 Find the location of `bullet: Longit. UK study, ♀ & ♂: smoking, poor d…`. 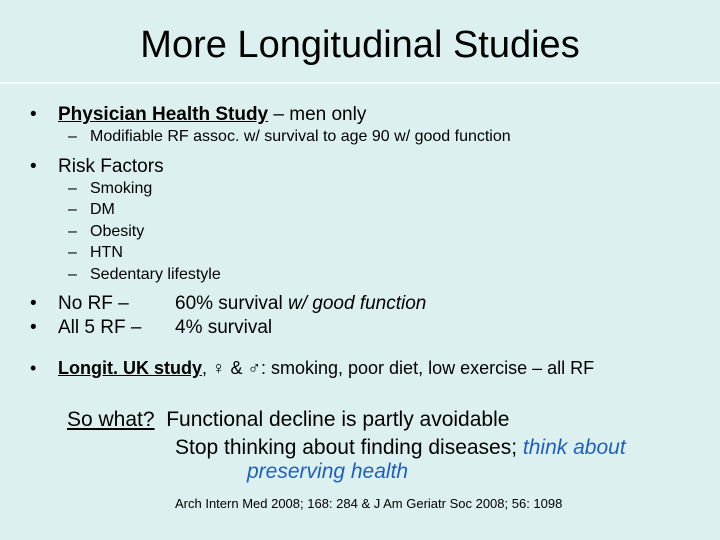

bullet: Longit. UK study, ♀ & ♂: smoking, poor d… is located at coordinates (312, 368).